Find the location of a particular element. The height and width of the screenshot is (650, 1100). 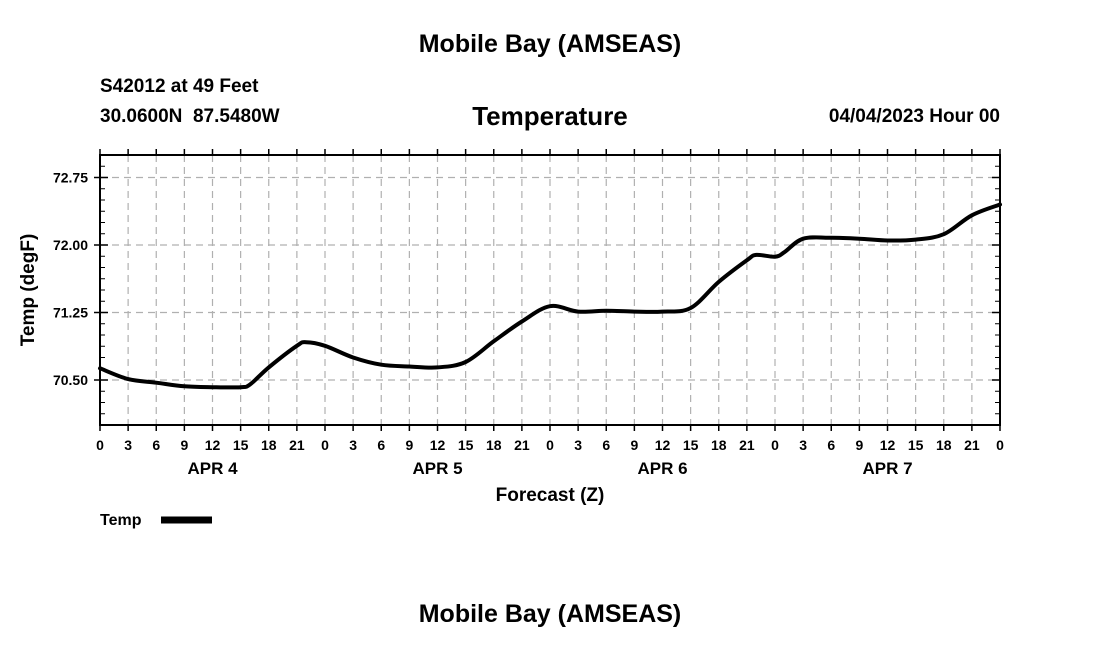

forecast-datetime: 04/04/2023 Hour 00 is located at coordinates (914, 116).